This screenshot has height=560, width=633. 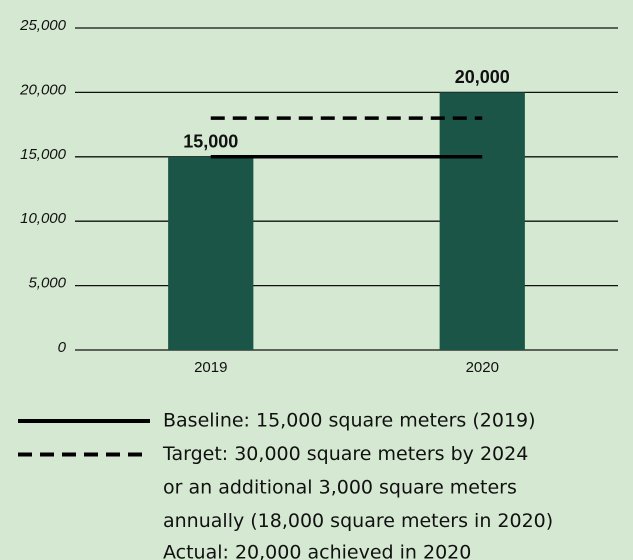 What do you see at coordinates (482, 77) in the screenshot?
I see `value-label: 20,000` at bounding box center [482, 77].